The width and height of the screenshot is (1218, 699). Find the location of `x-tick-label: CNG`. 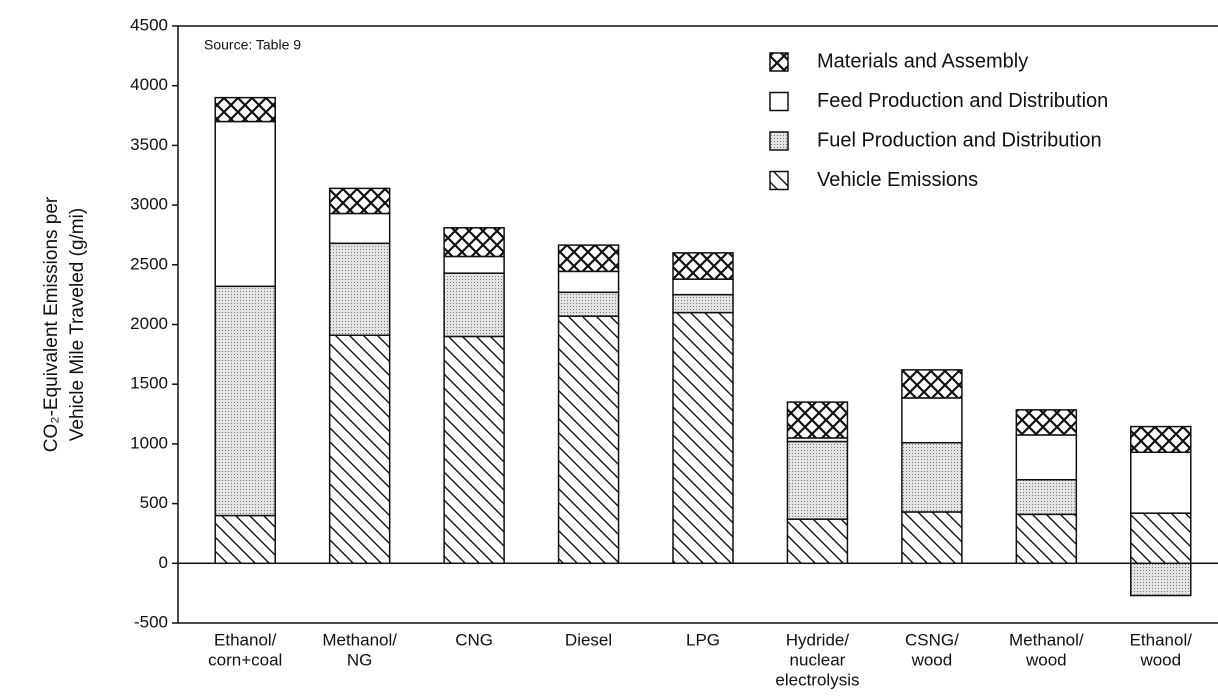

x-tick-label: CNG is located at coordinates (474, 639).